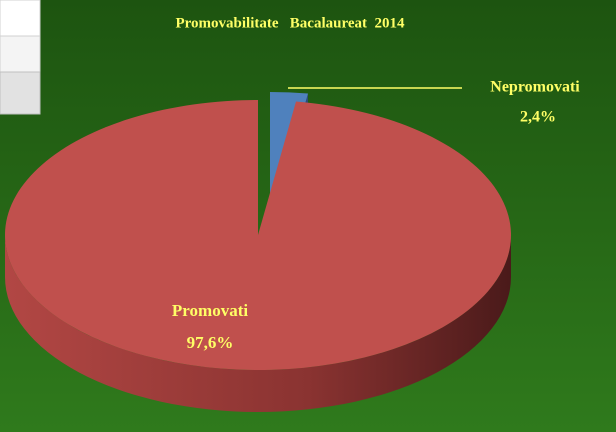  I want to click on corner-panel, so click(20, 57).